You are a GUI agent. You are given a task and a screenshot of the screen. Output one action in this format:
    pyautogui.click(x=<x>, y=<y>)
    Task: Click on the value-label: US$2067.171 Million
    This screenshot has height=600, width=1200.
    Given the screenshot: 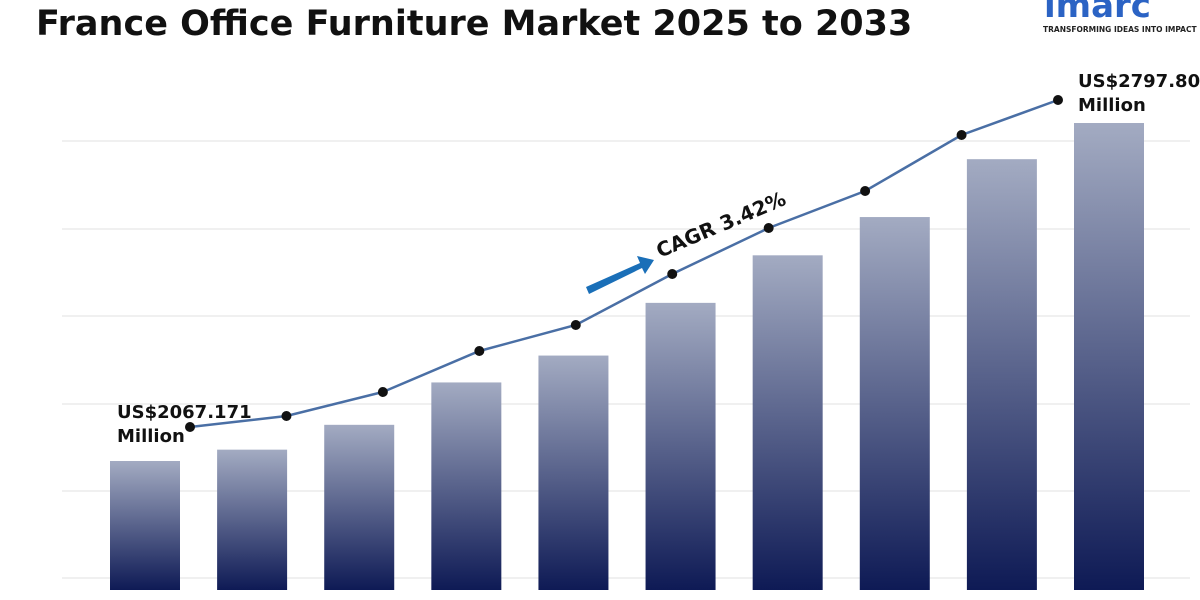 What is the action you would take?
    pyautogui.click(x=184, y=424)
    